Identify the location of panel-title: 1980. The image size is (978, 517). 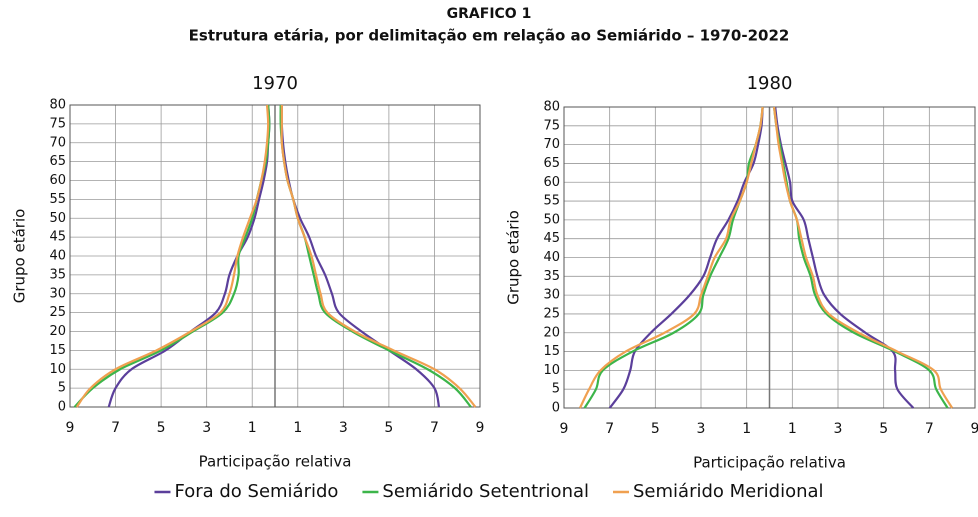
(770, 83).